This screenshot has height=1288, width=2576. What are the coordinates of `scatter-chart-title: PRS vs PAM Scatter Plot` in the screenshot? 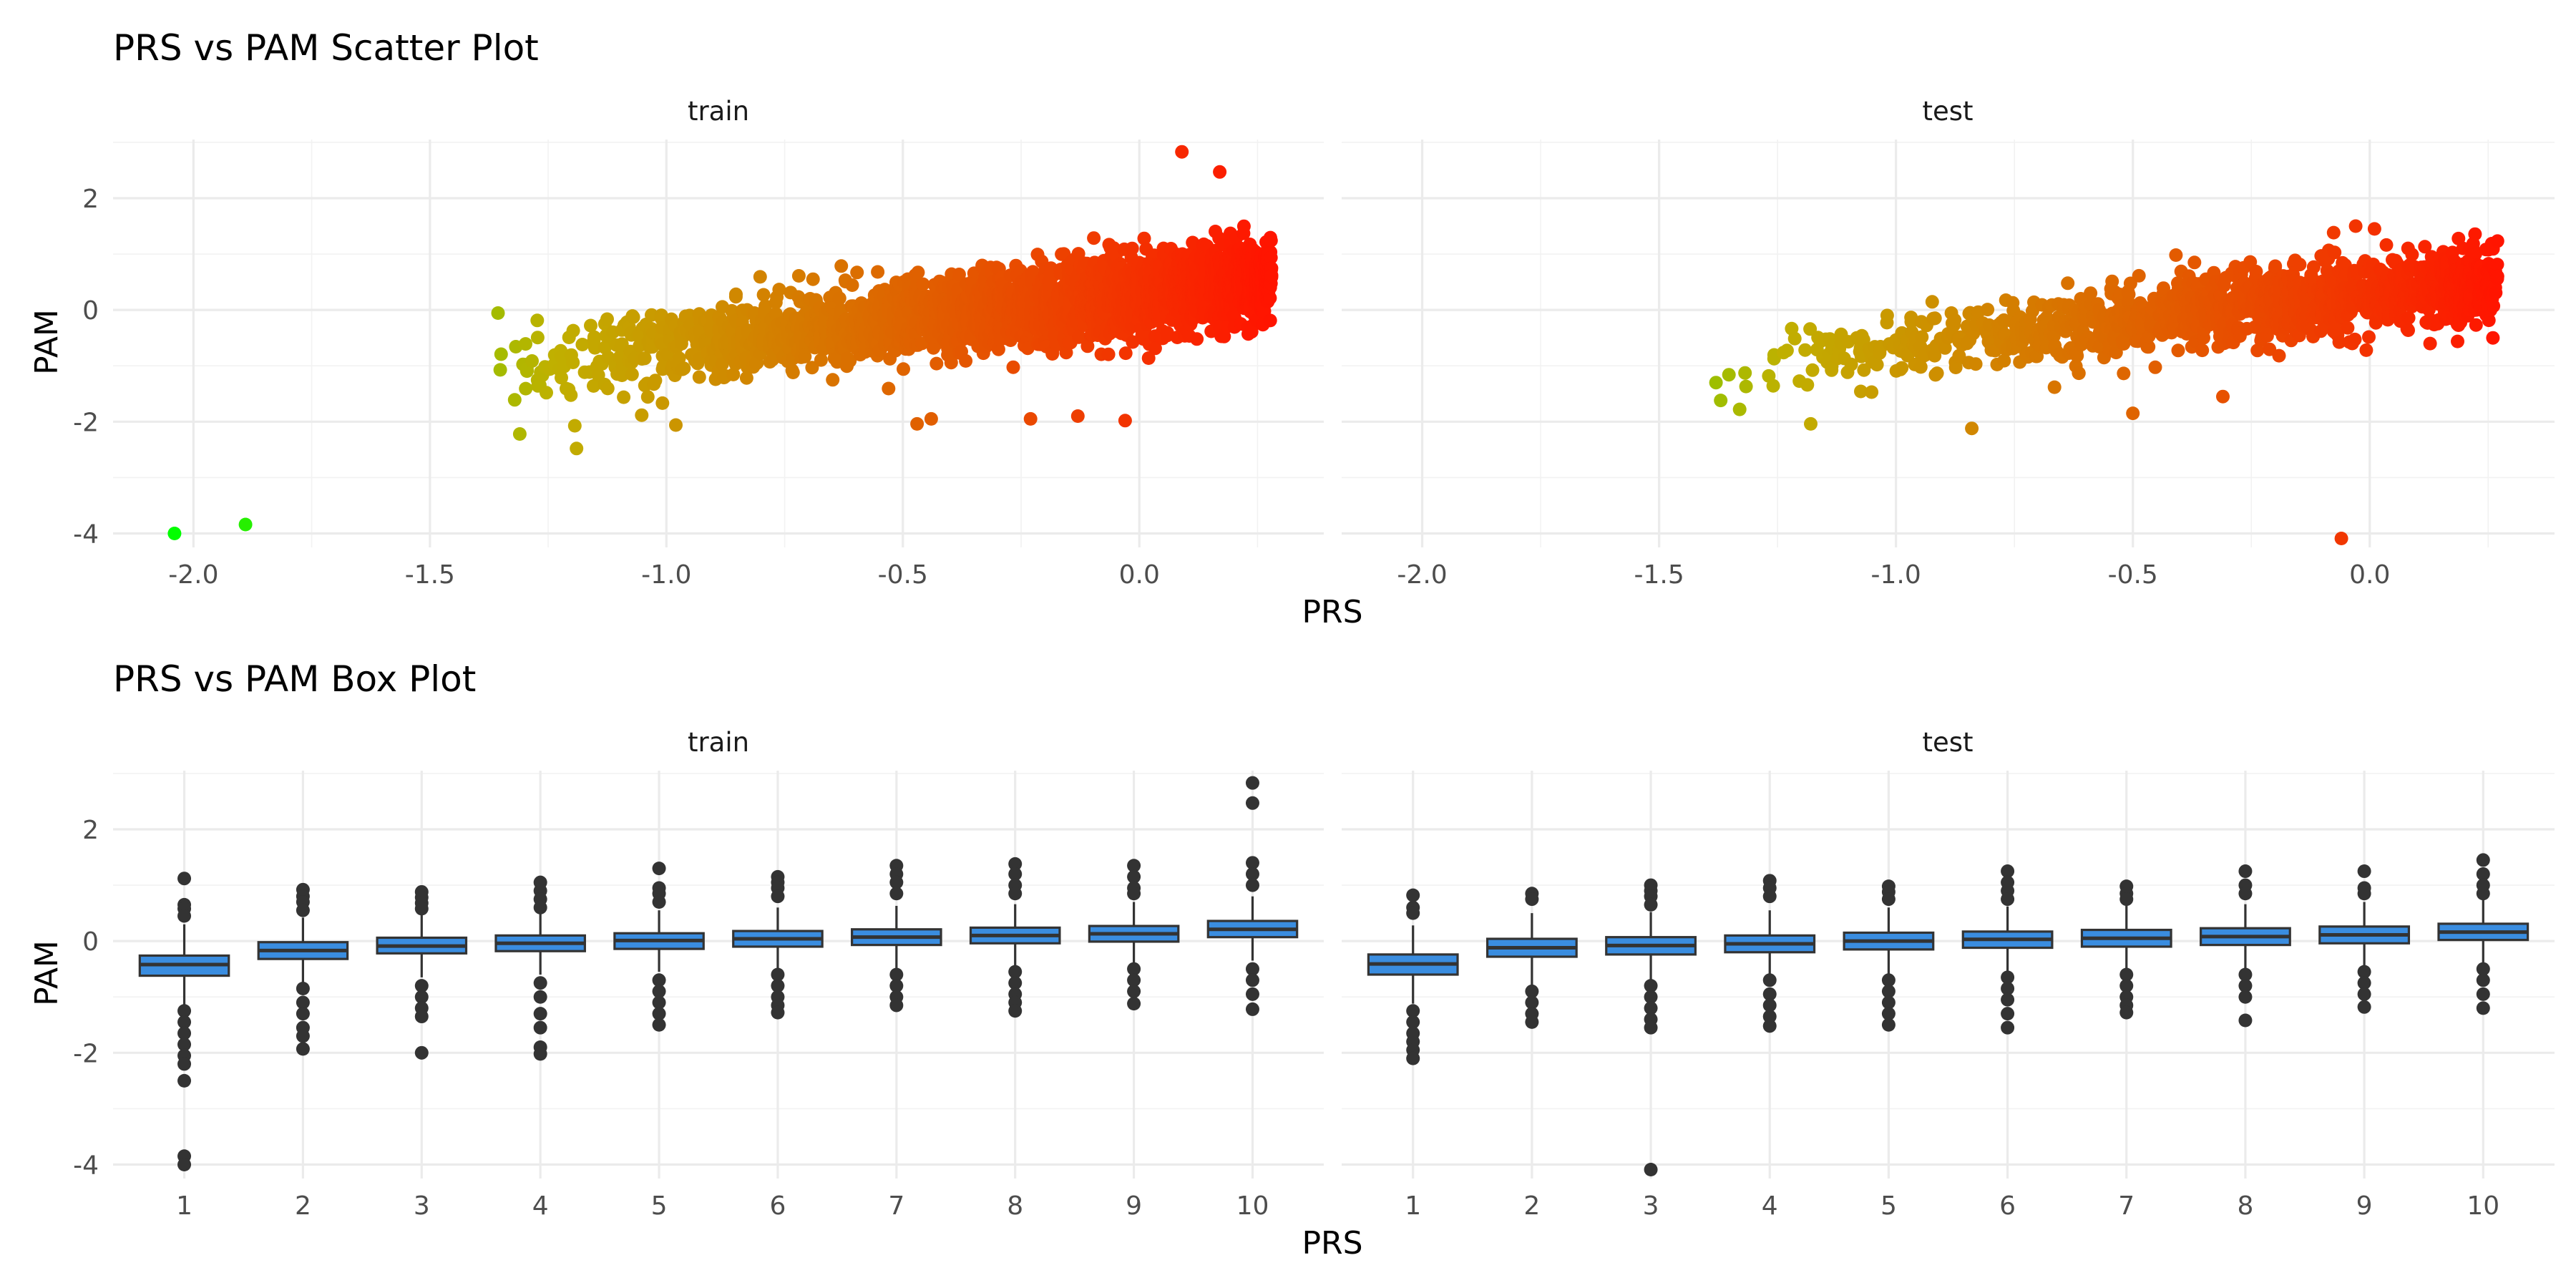 It's located at (326, 48).